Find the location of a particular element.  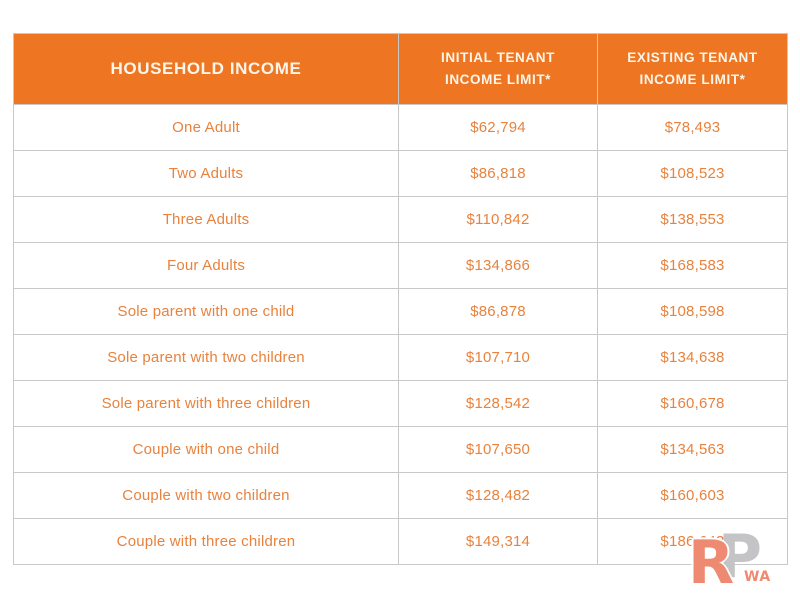

table-row: Couple with one child $107,650 $134,563 is located at coordinates (400, 449).